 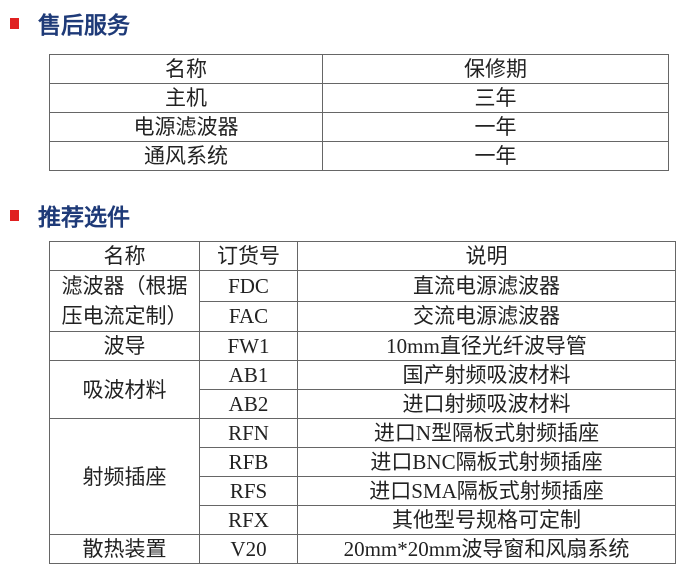 I want to click on order-no-cell: AB2, so click(x=248, y=404).